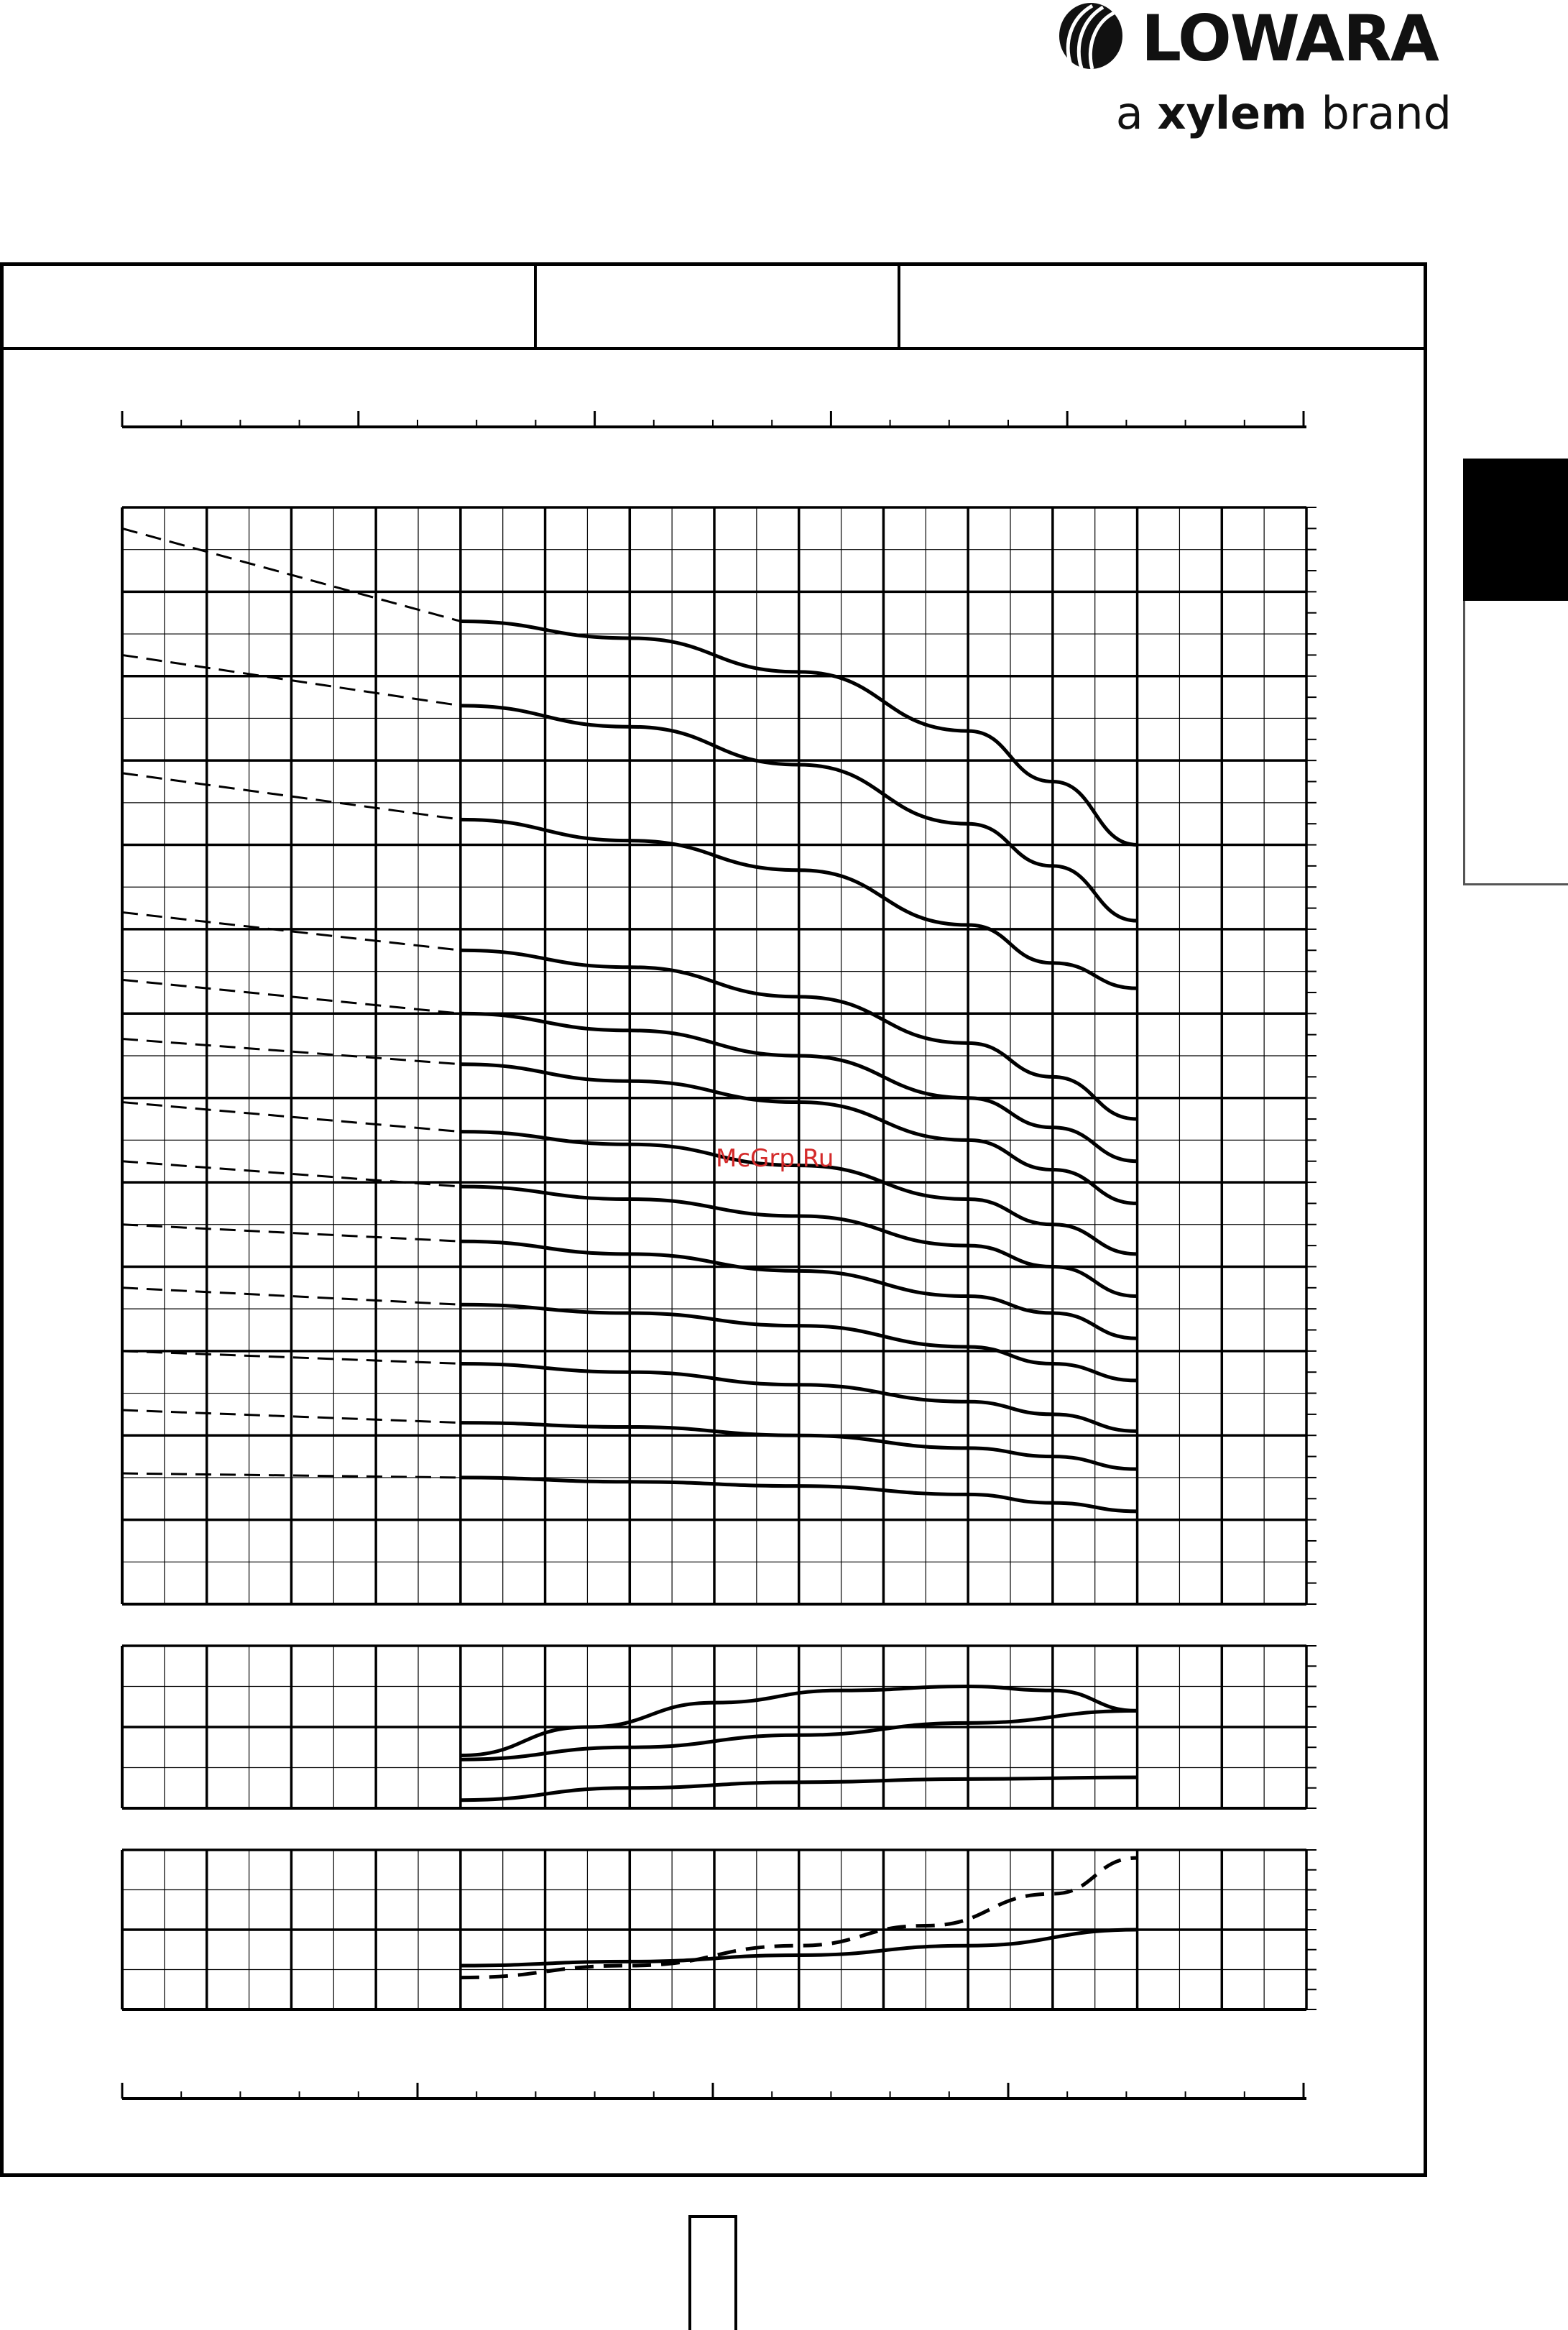  I want to click on brand-tagline: a xylem brand, so click(1283, 113).